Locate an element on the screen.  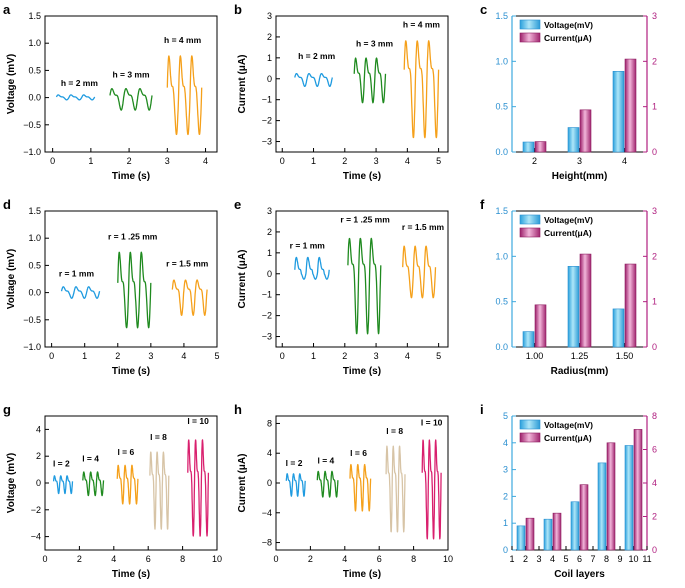
x-tick-label: 1.50 is located at coordinates (625, 356).